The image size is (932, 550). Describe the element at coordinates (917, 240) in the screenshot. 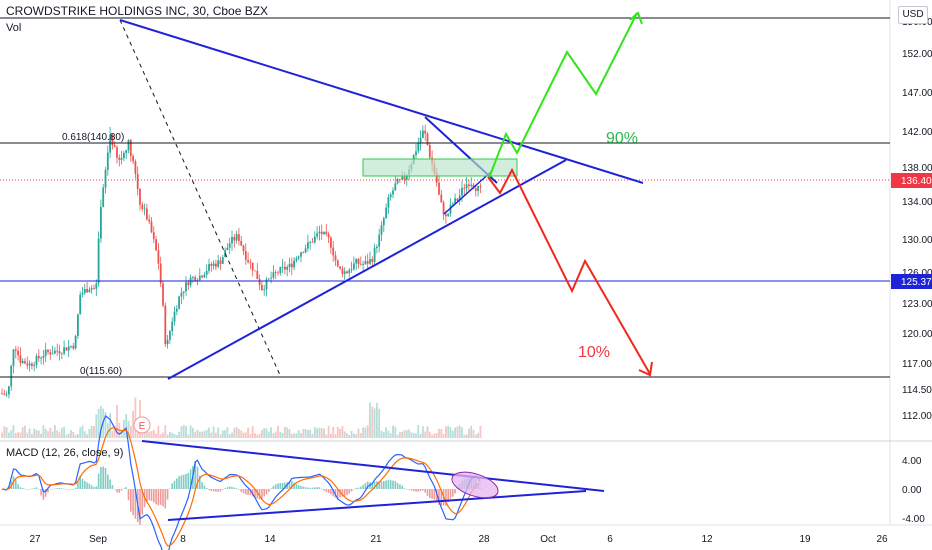

I see `price-tick-label: 130.00` at that location.